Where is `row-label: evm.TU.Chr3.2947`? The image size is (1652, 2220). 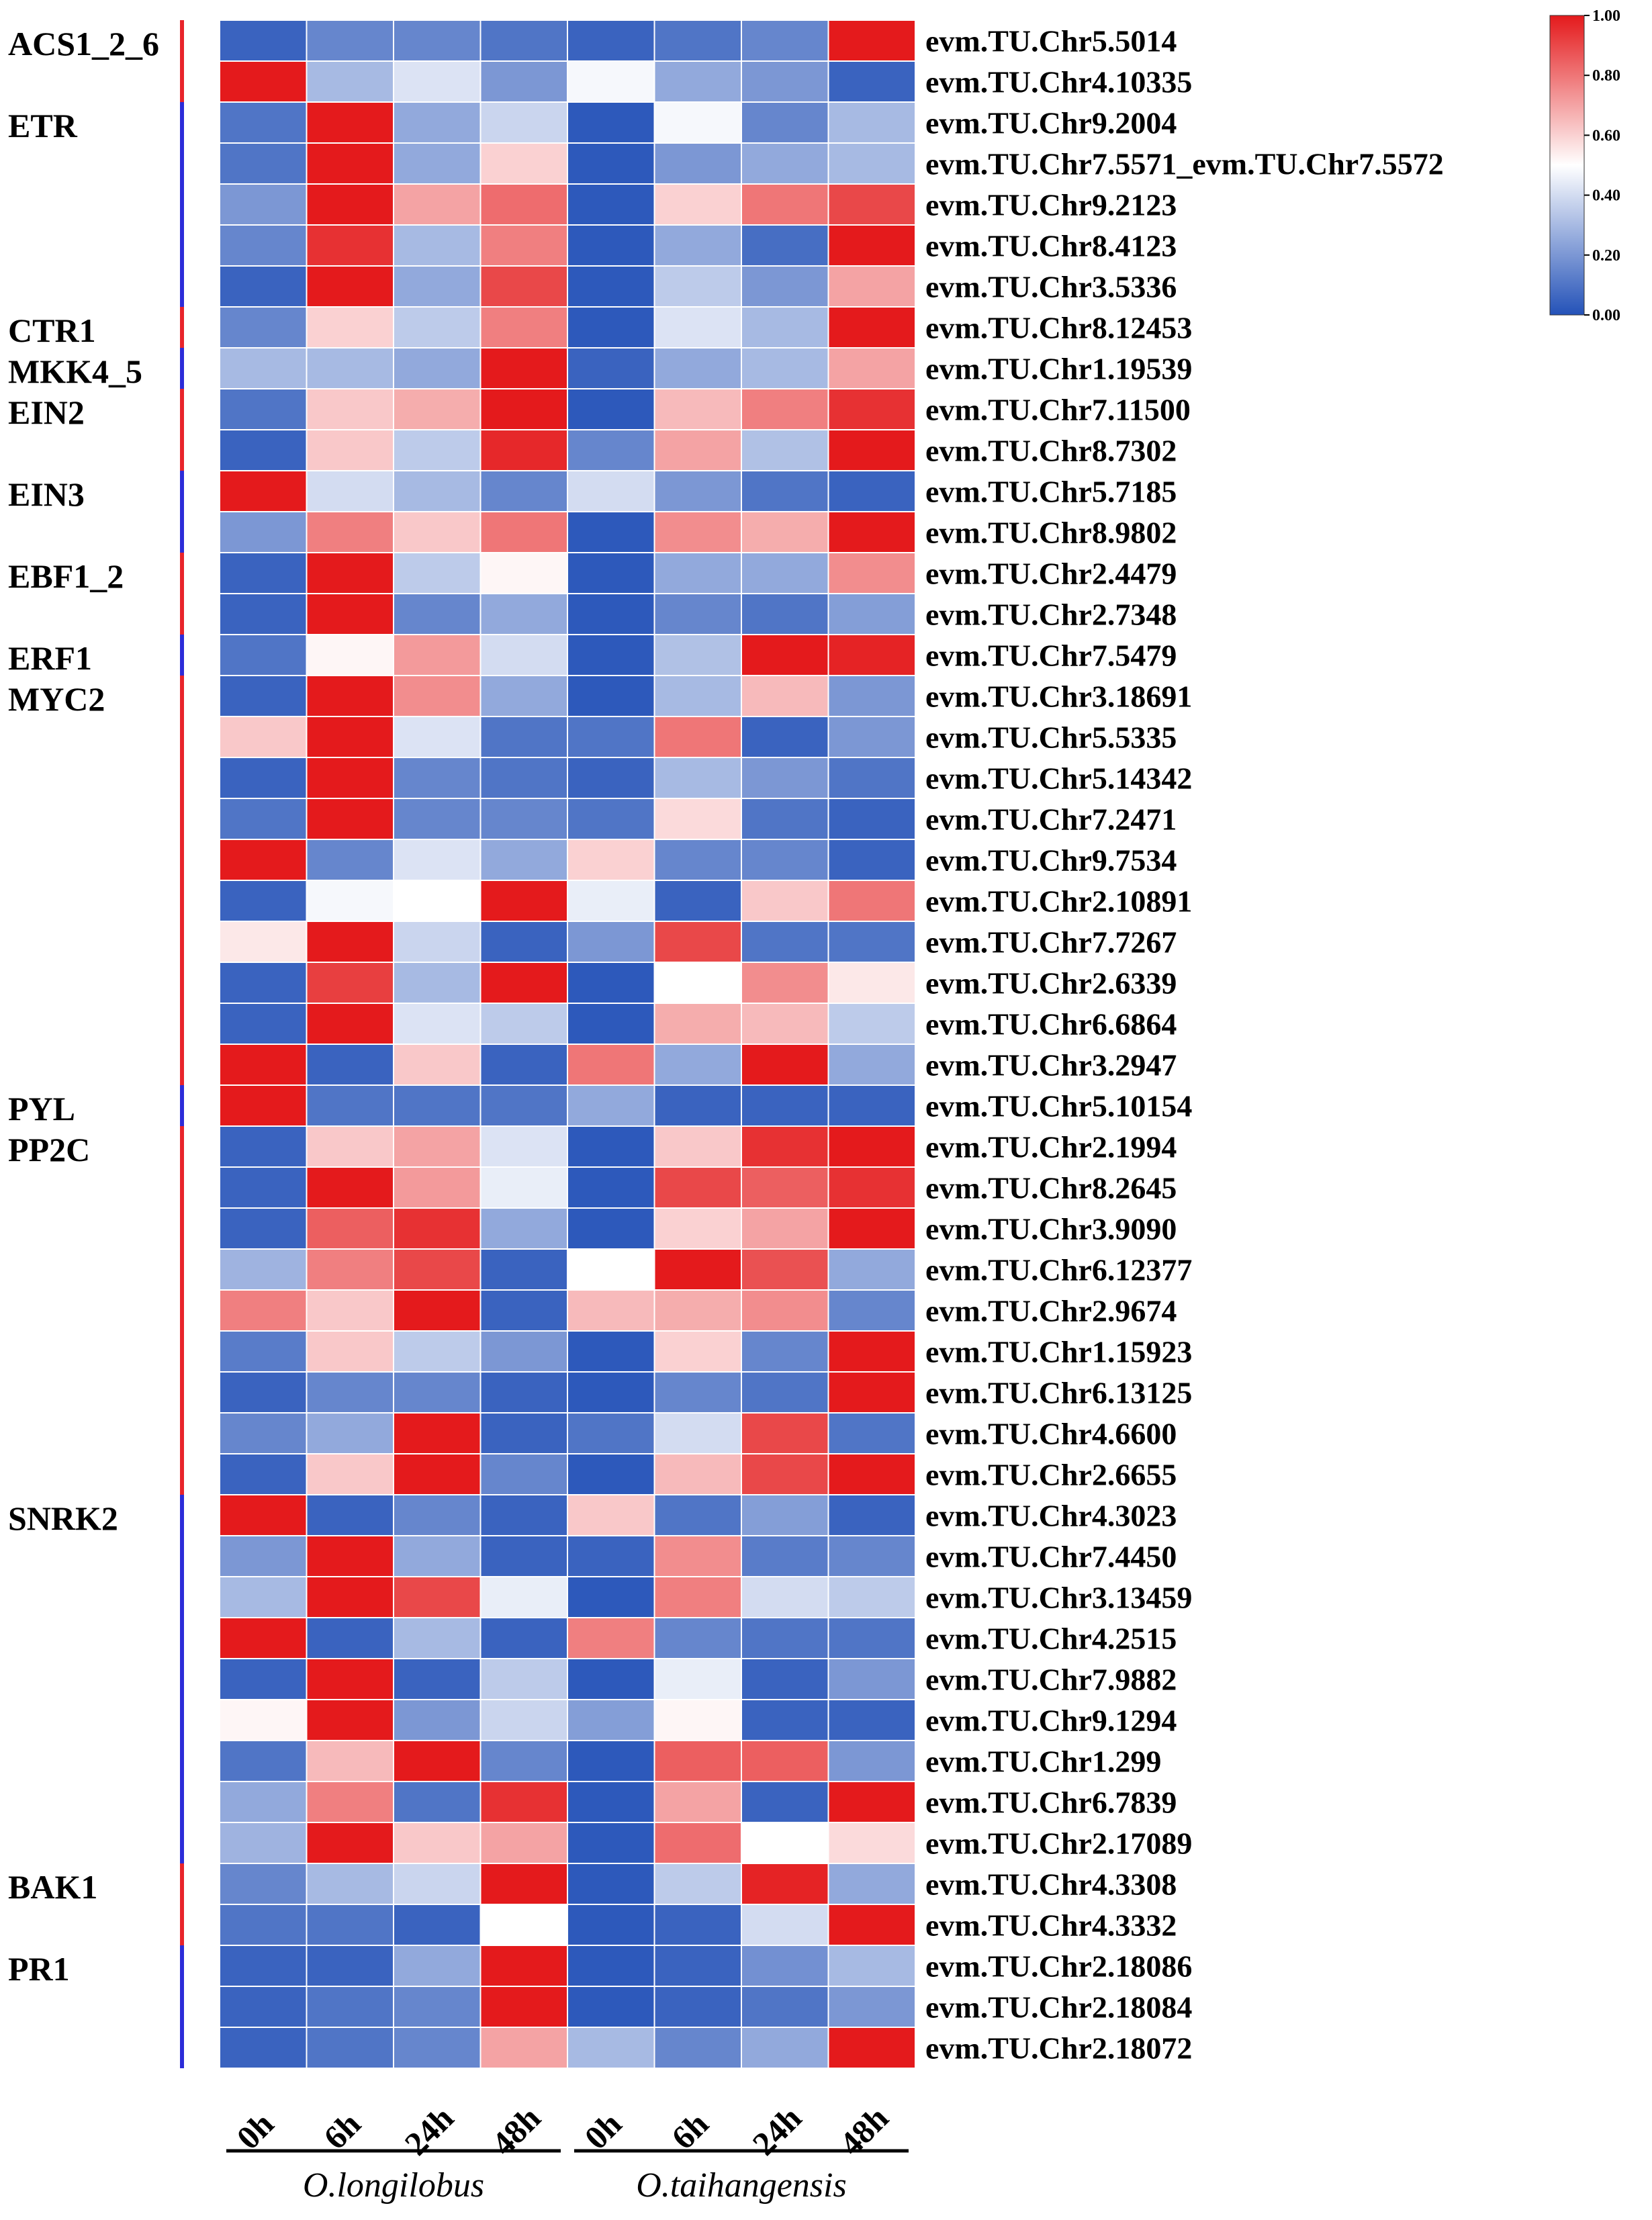
row-label: evm.TU.Chr3.2947 is located at coordinates (1051, 1065).